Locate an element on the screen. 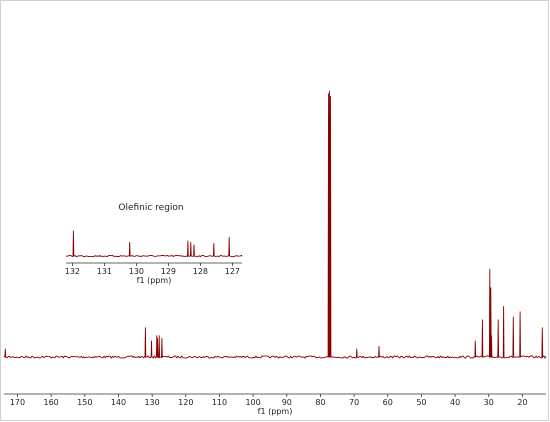 The image size is (550, 422). inset-x-ticks: 132 131 130 129 128 127 is located at coordinates (152, 269).